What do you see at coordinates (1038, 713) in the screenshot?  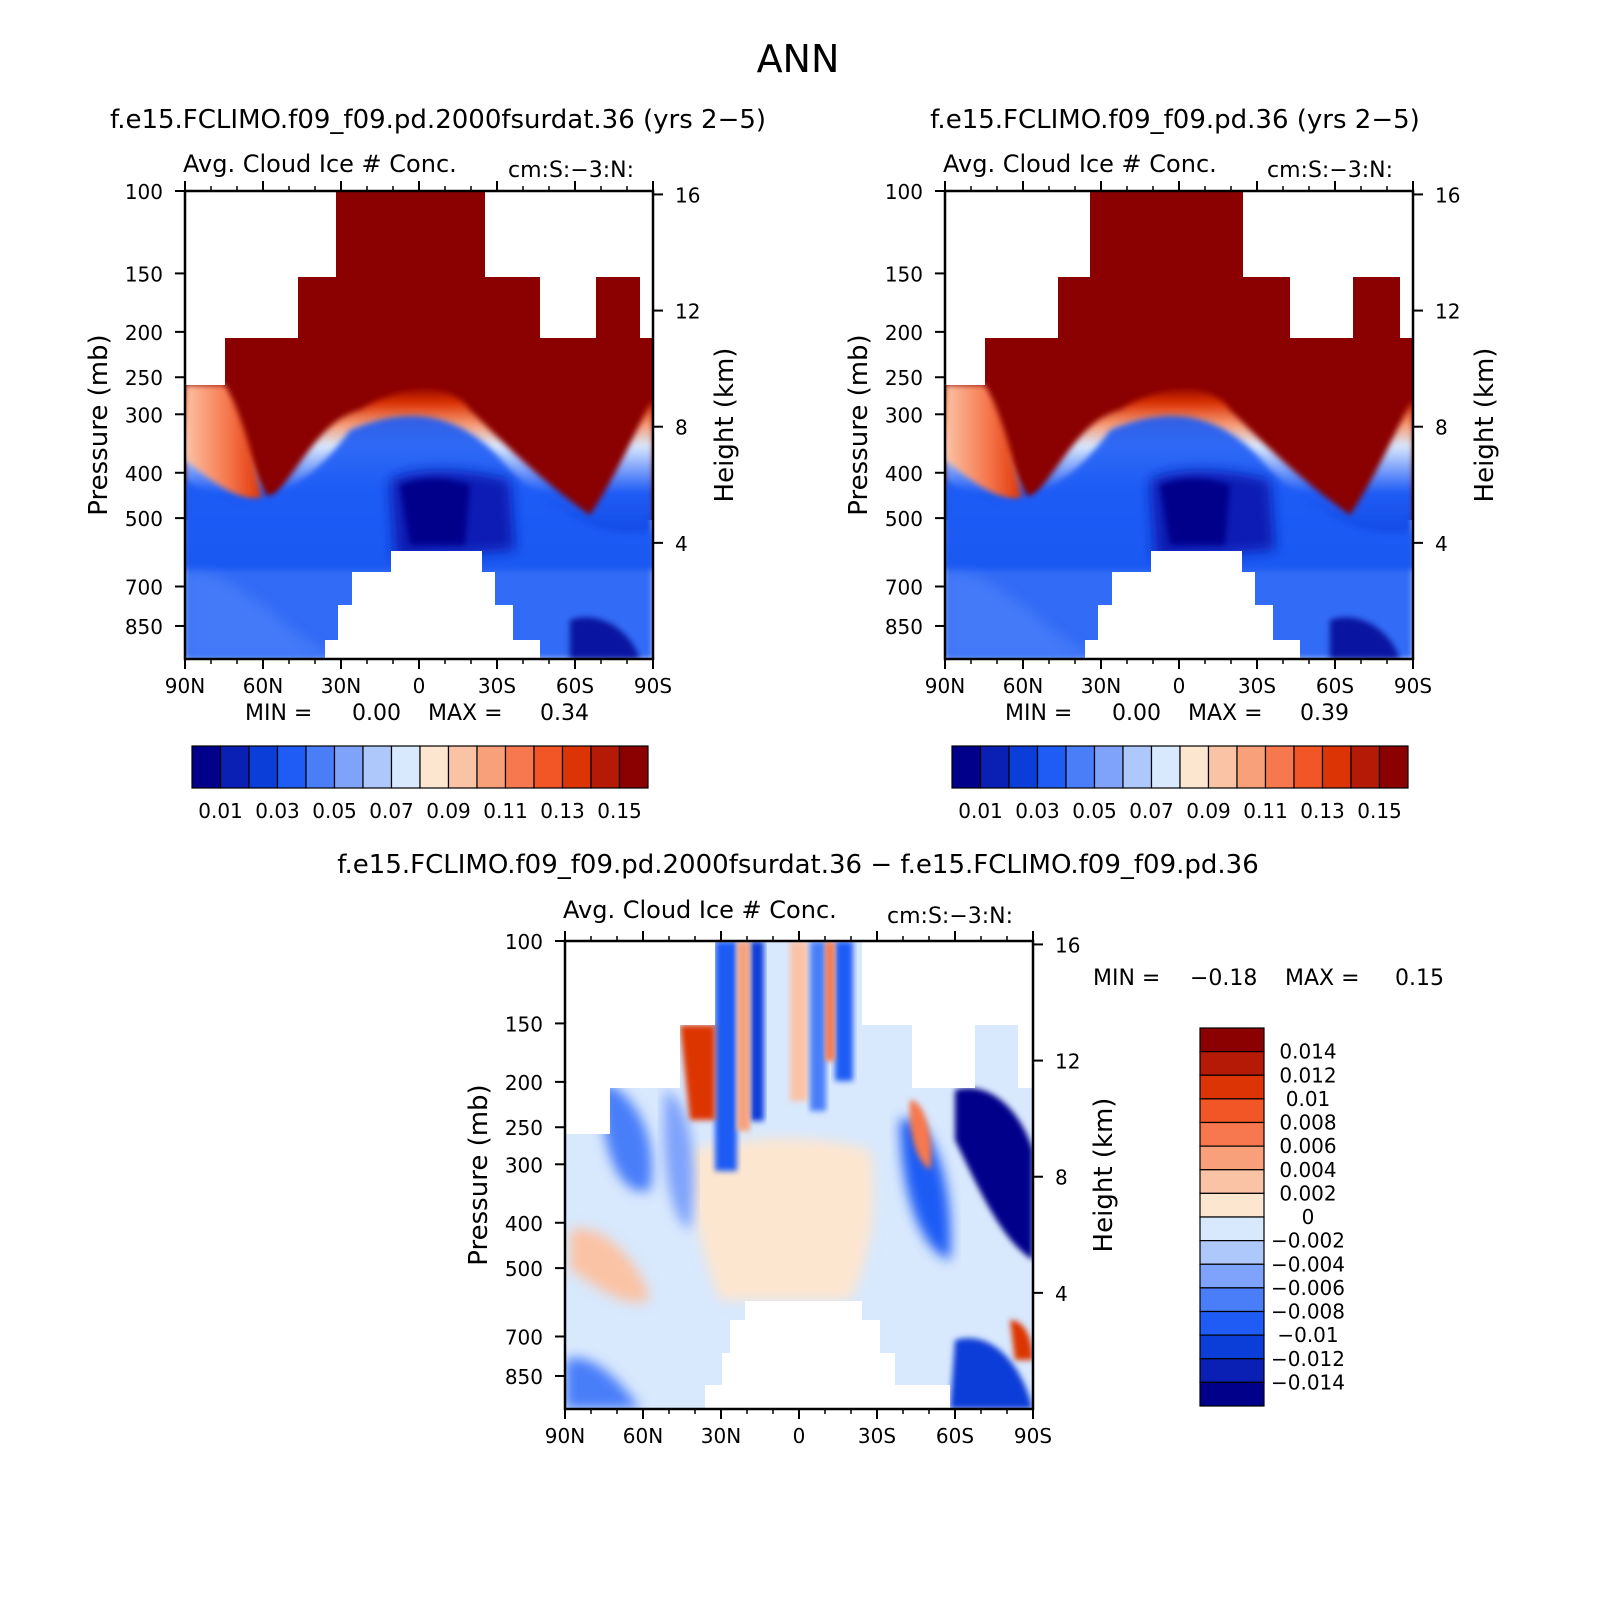 I see `min-label: MIN =` at bounding box center [1038, 713].